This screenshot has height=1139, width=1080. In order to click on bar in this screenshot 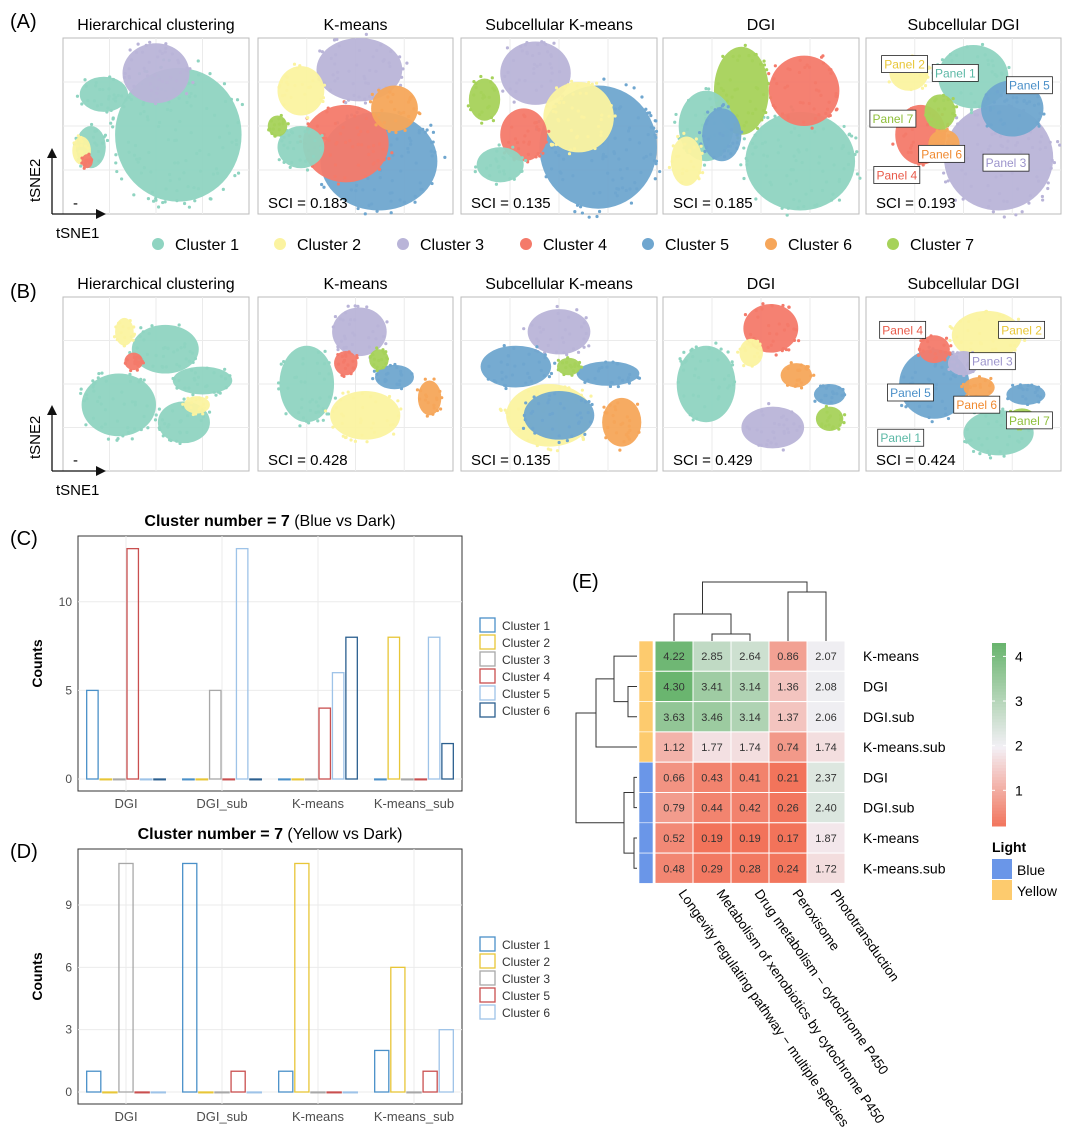, I will do `click(380, 779)`.